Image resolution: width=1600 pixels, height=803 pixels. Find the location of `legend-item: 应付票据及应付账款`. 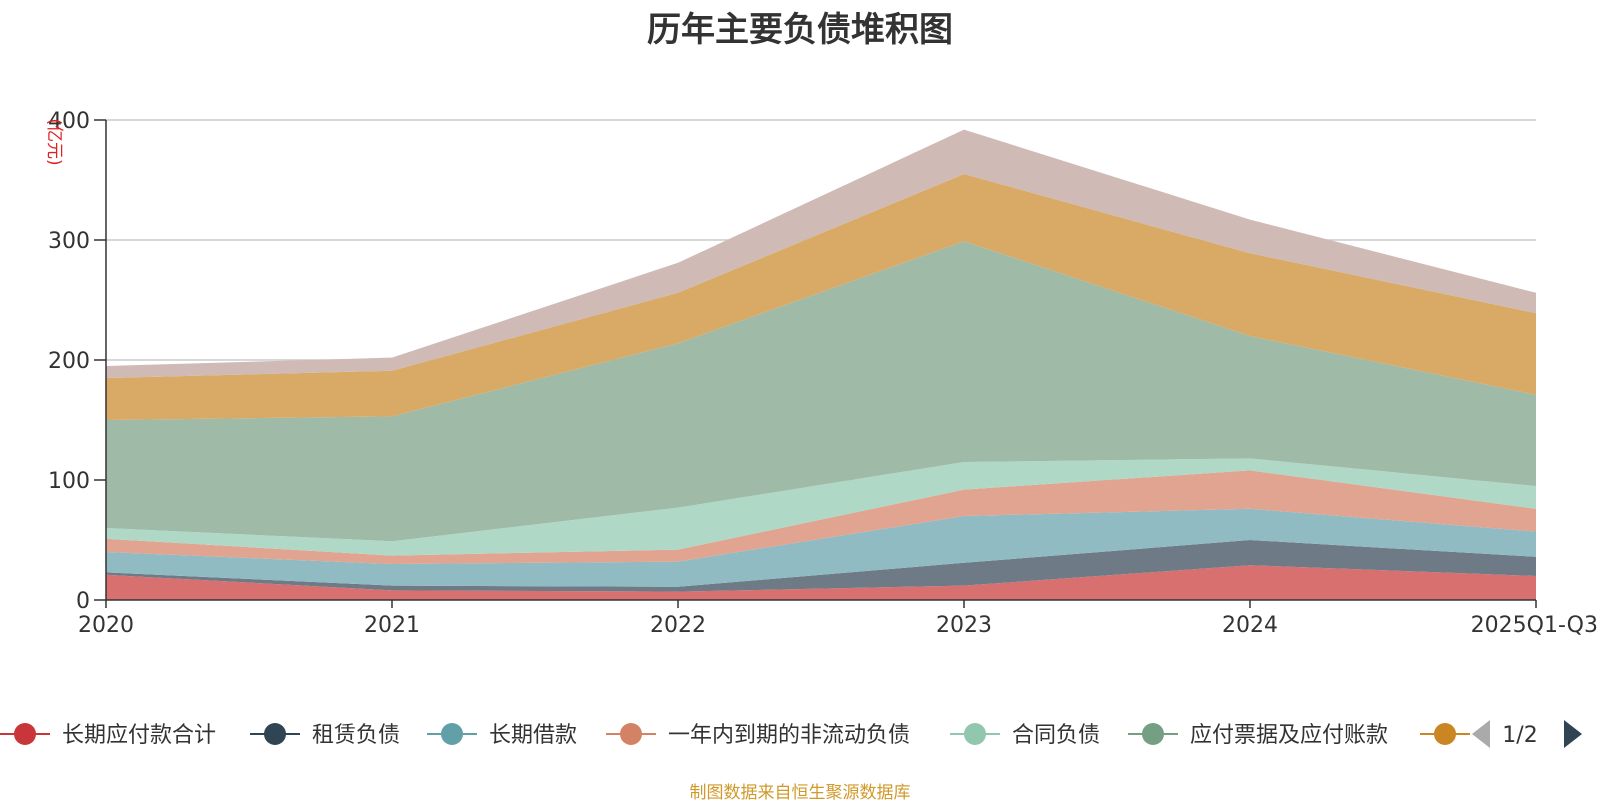

legend-item: 应付票据及应付账款 is located at coordinates (1258, 735).